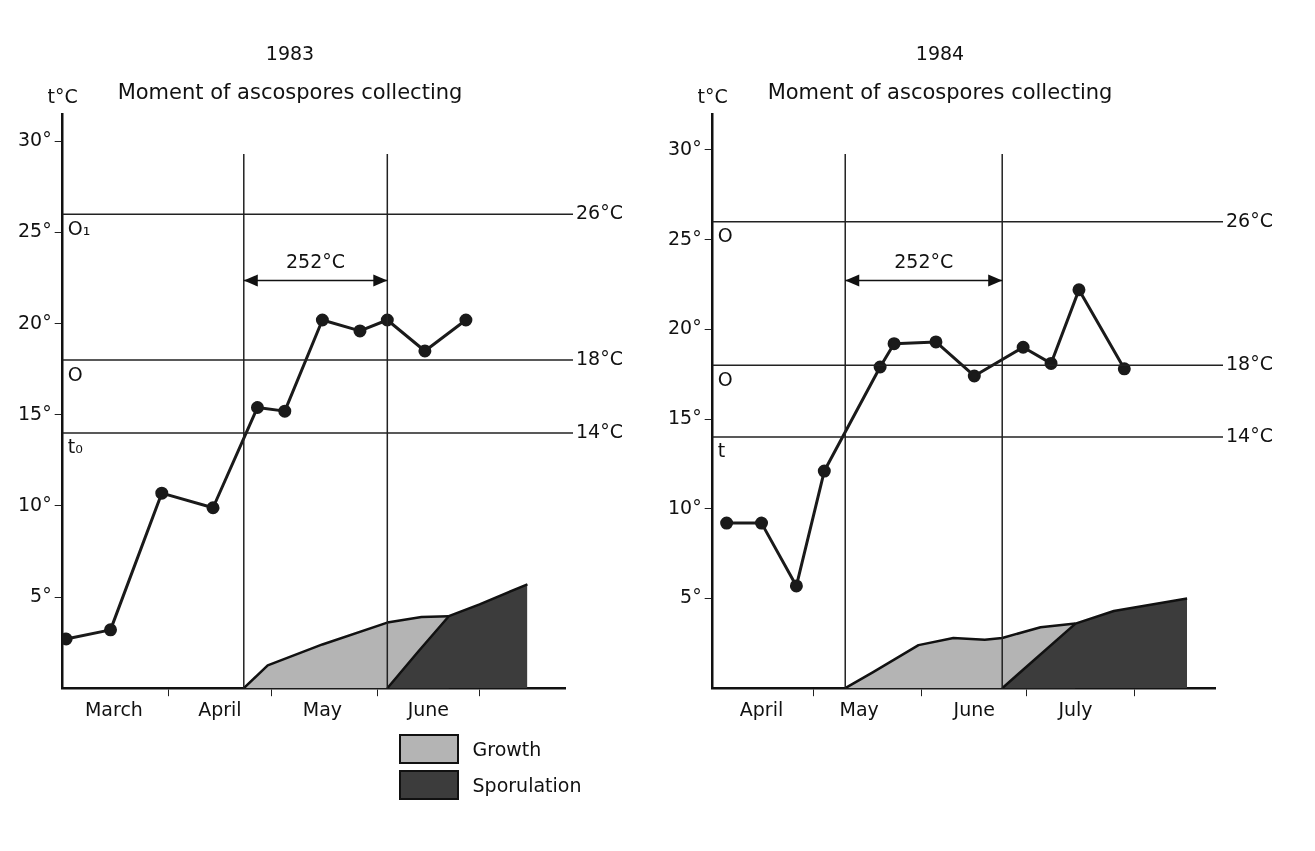 This screenshot has width=1315, height=851. What do you see at coordinates (290, 53) in the screenshot?
I see `chart-title: 1983` at bounding box center [290, 53].